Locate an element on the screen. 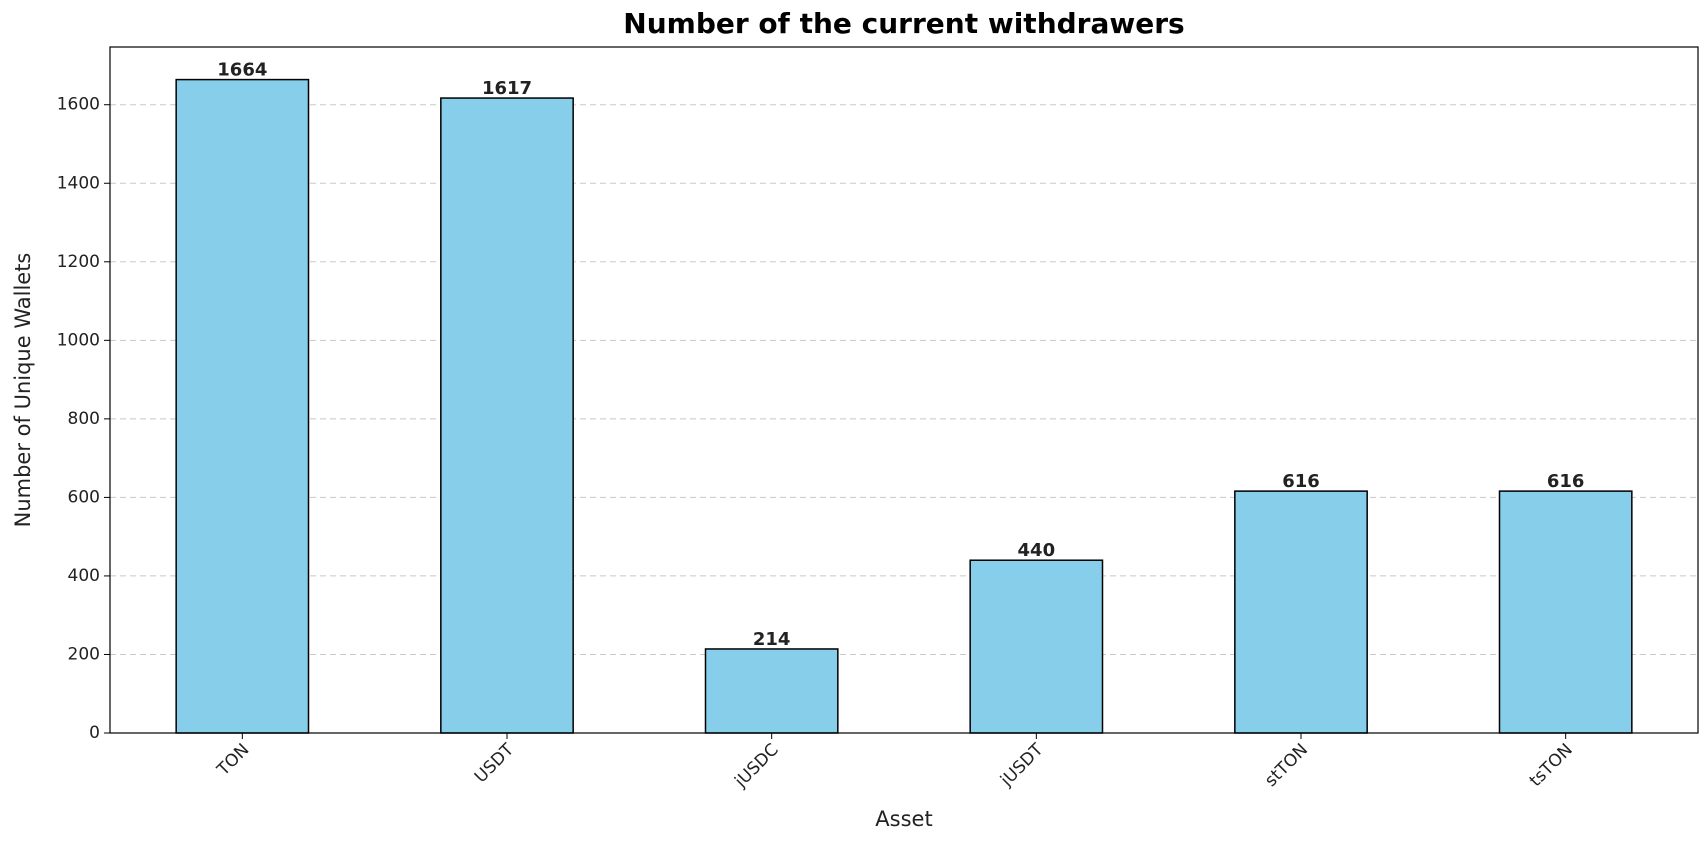 This screenshot has width=1708, height=846. y-tick-label: 600 is located at coordinates (84, 497).